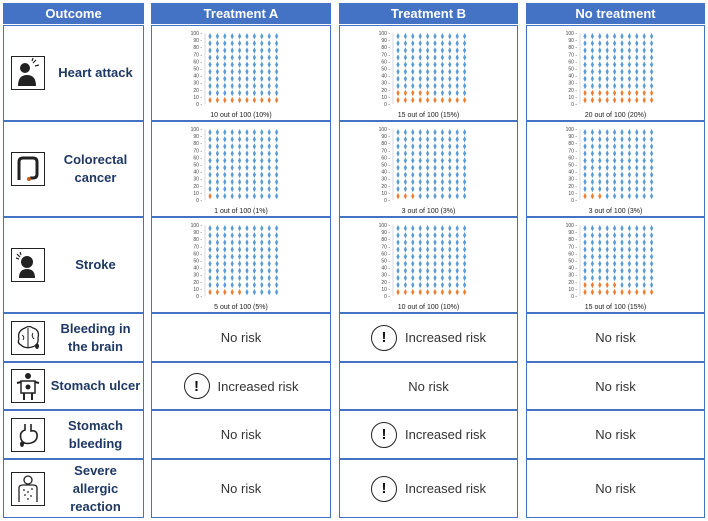 This screenshot has height=521, width=708. What do you see at coordinates (28, 265) in the screenshot?
I see `outcome-icon-frame` at bounding box center [28, 265].